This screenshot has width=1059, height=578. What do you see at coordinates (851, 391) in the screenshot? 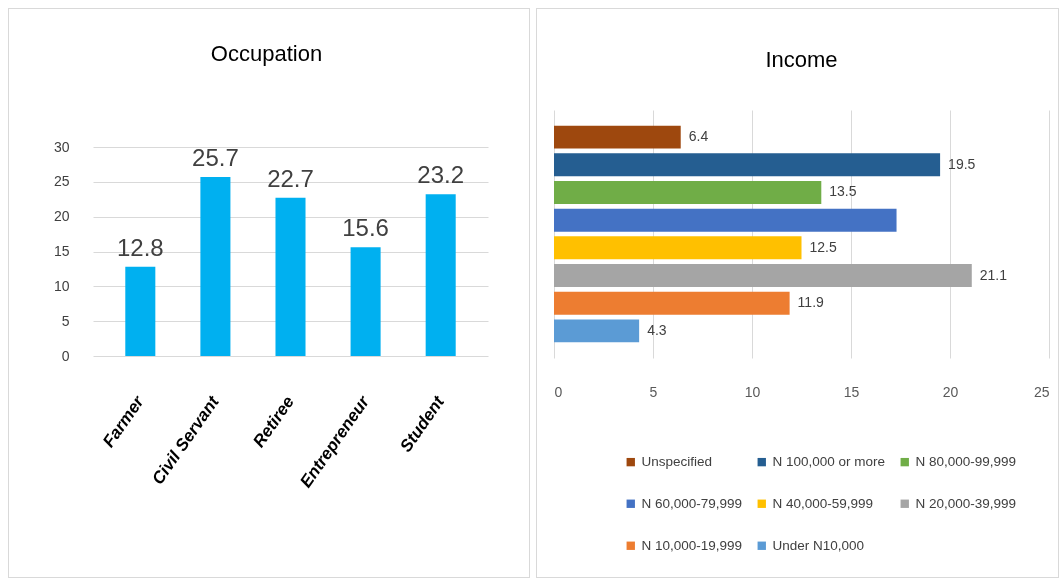
I see `x-tick-label: 15` at bounding box center [851, 391].